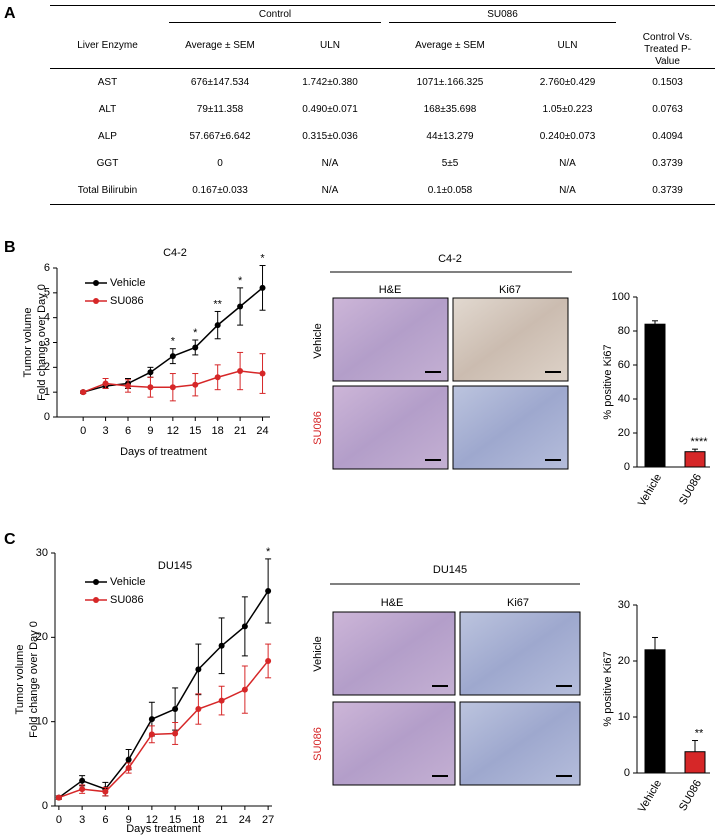 The width and height of the screenshot is (722, 835). What do you see at coordinates (268, 820) in the screenshot?
I see `x-tick-label: 27` at bounding box center [268, 820].